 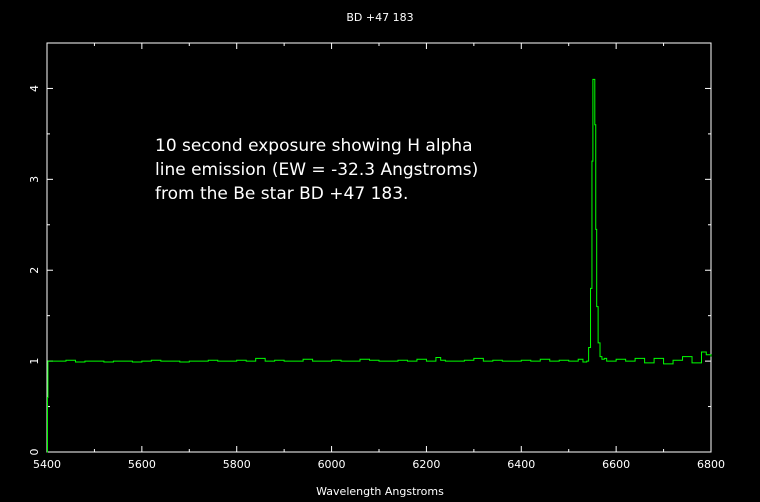 What do you see at coordinates (380, 491) in the screenshot?
I see `x-axis-label: Wavelength Angstroms` at bounding box center [380, 491].